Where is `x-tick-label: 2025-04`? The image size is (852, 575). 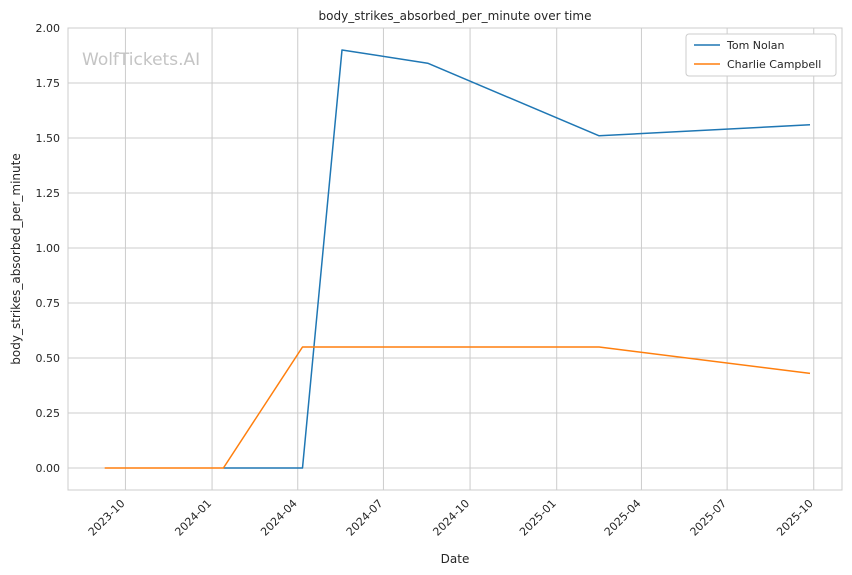
x-tick-label: 2025-04 is located at coordinates (623, 518).